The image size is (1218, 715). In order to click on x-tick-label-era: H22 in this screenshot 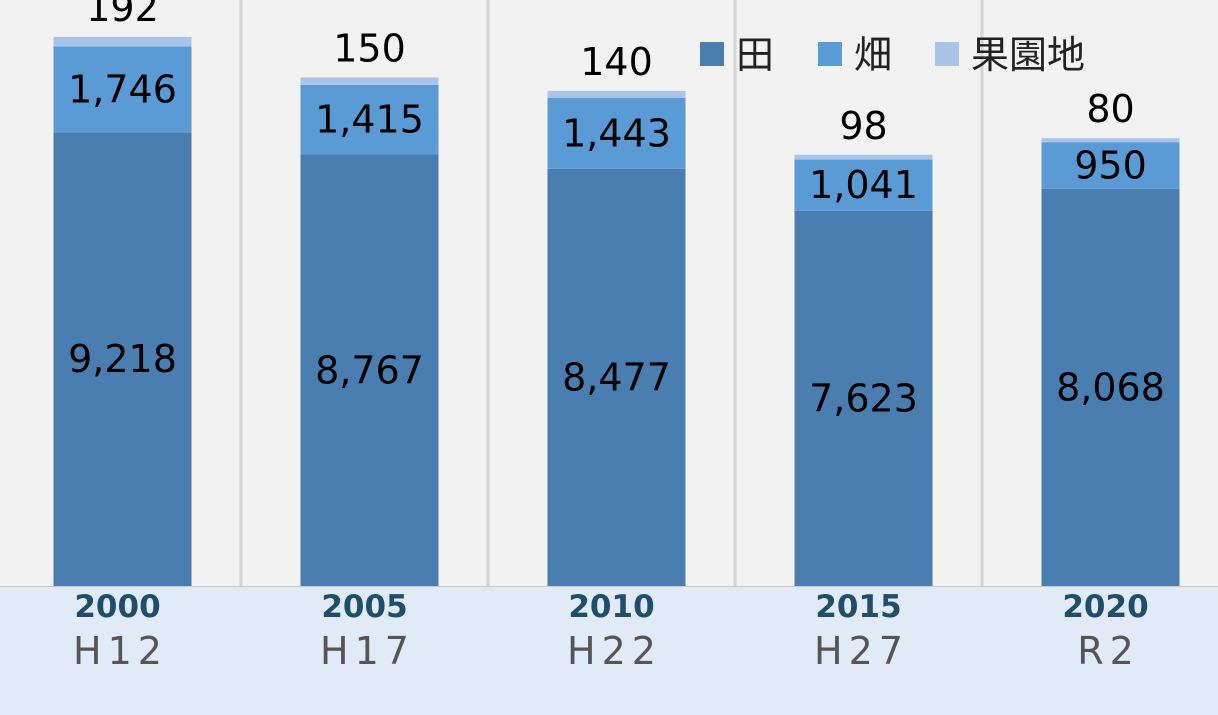, I will do `click(614, 651)`.